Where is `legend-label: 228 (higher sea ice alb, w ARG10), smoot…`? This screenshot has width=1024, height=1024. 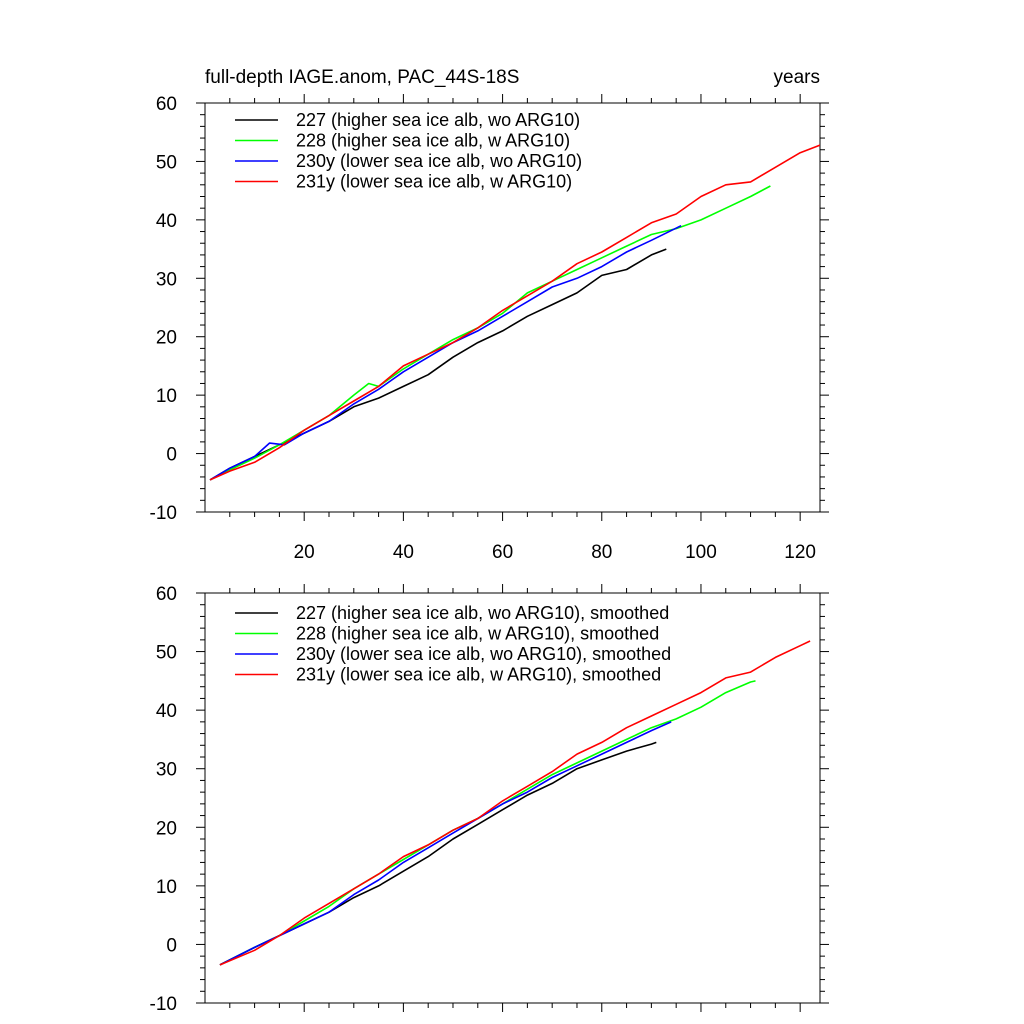 legend-label: 228 (higher sea ice alb, w ARG10), smoot… is located at coordinates (477, 634).